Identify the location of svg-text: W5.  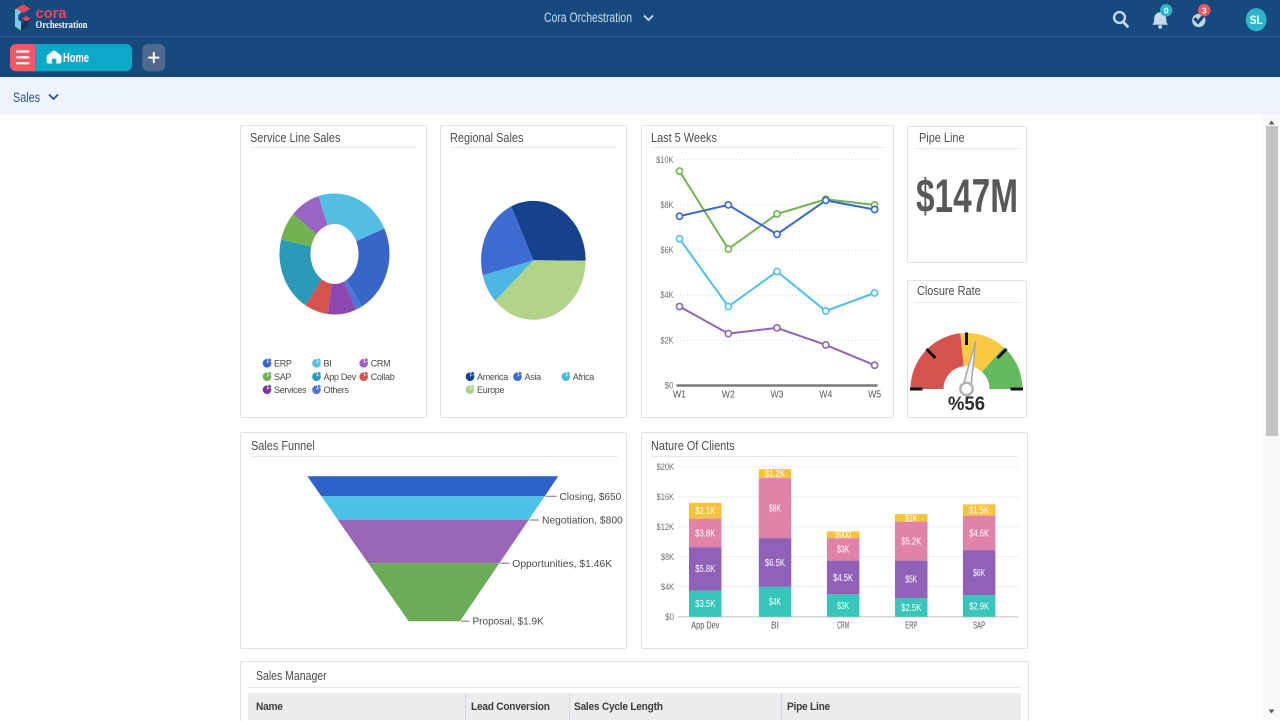
(874, 395).